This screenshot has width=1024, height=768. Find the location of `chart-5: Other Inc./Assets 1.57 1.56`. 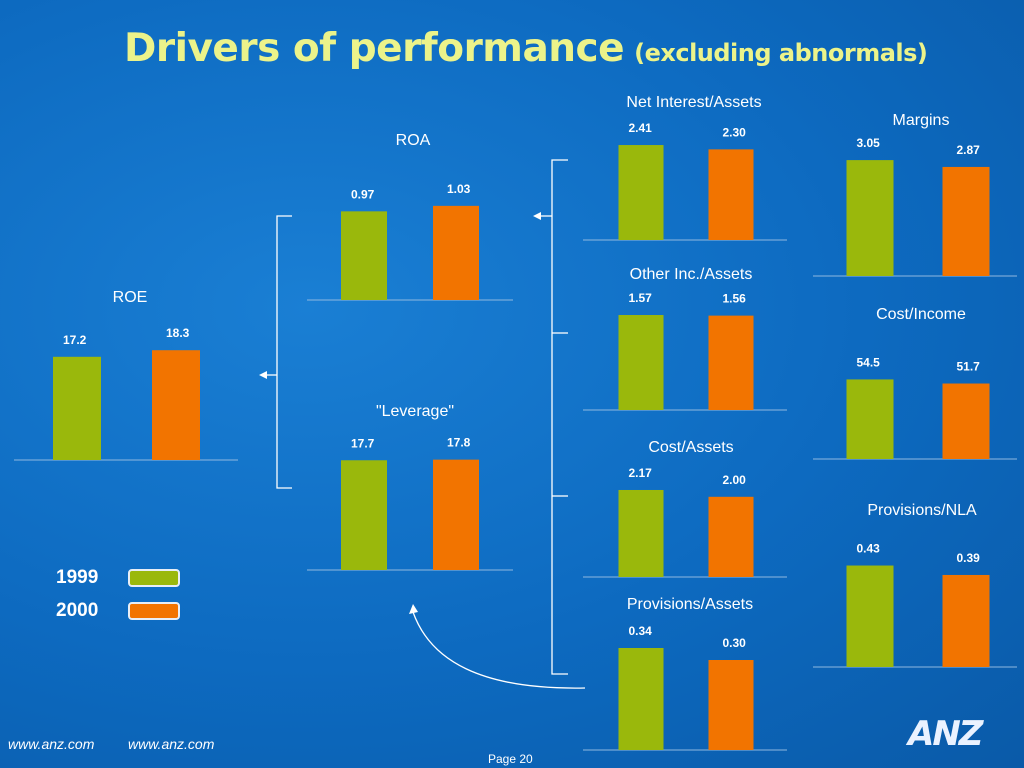

chart-5: Other Inc./Assets 1.57 1.56 is located at coordinates (685, 338).